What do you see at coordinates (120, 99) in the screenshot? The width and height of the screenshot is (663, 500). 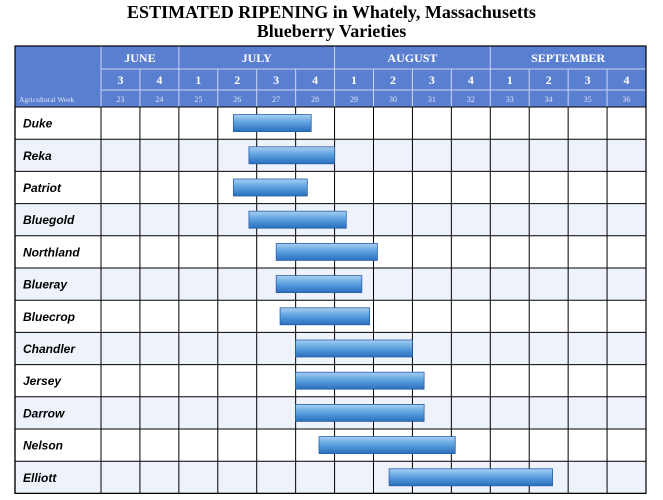 I see `agricultural-week-number: 23` at bounding box center [120, 99].